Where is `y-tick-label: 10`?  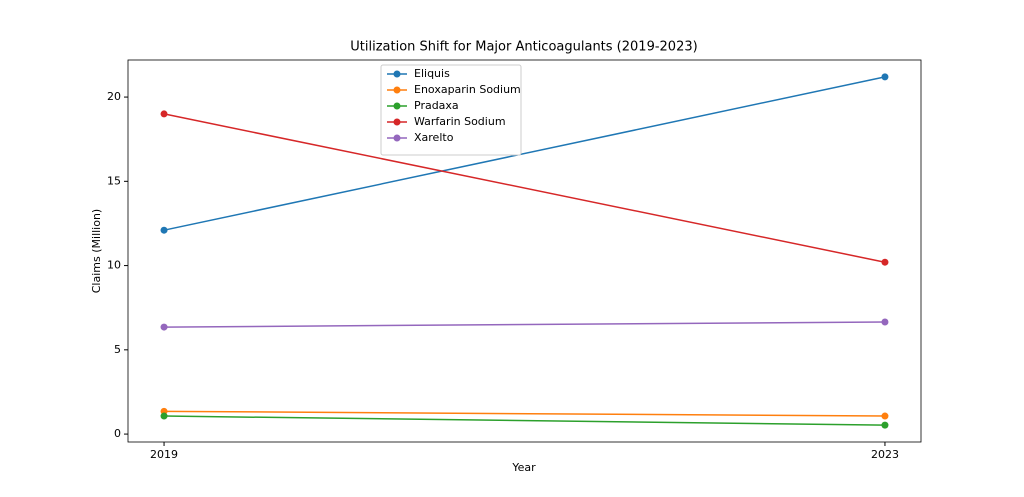
y-tick-label: 10 is located at coordinates (114, 265).